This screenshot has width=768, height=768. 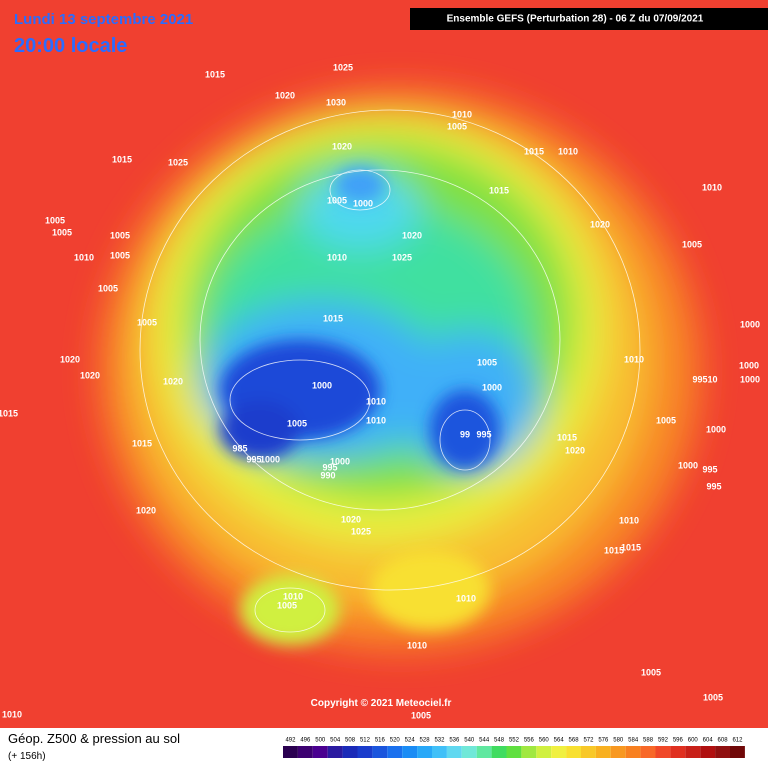 What do you see at coordinates (465, 434) in the screenshot?
I see `isobar-label: 99` at bounding box center [465, 434].